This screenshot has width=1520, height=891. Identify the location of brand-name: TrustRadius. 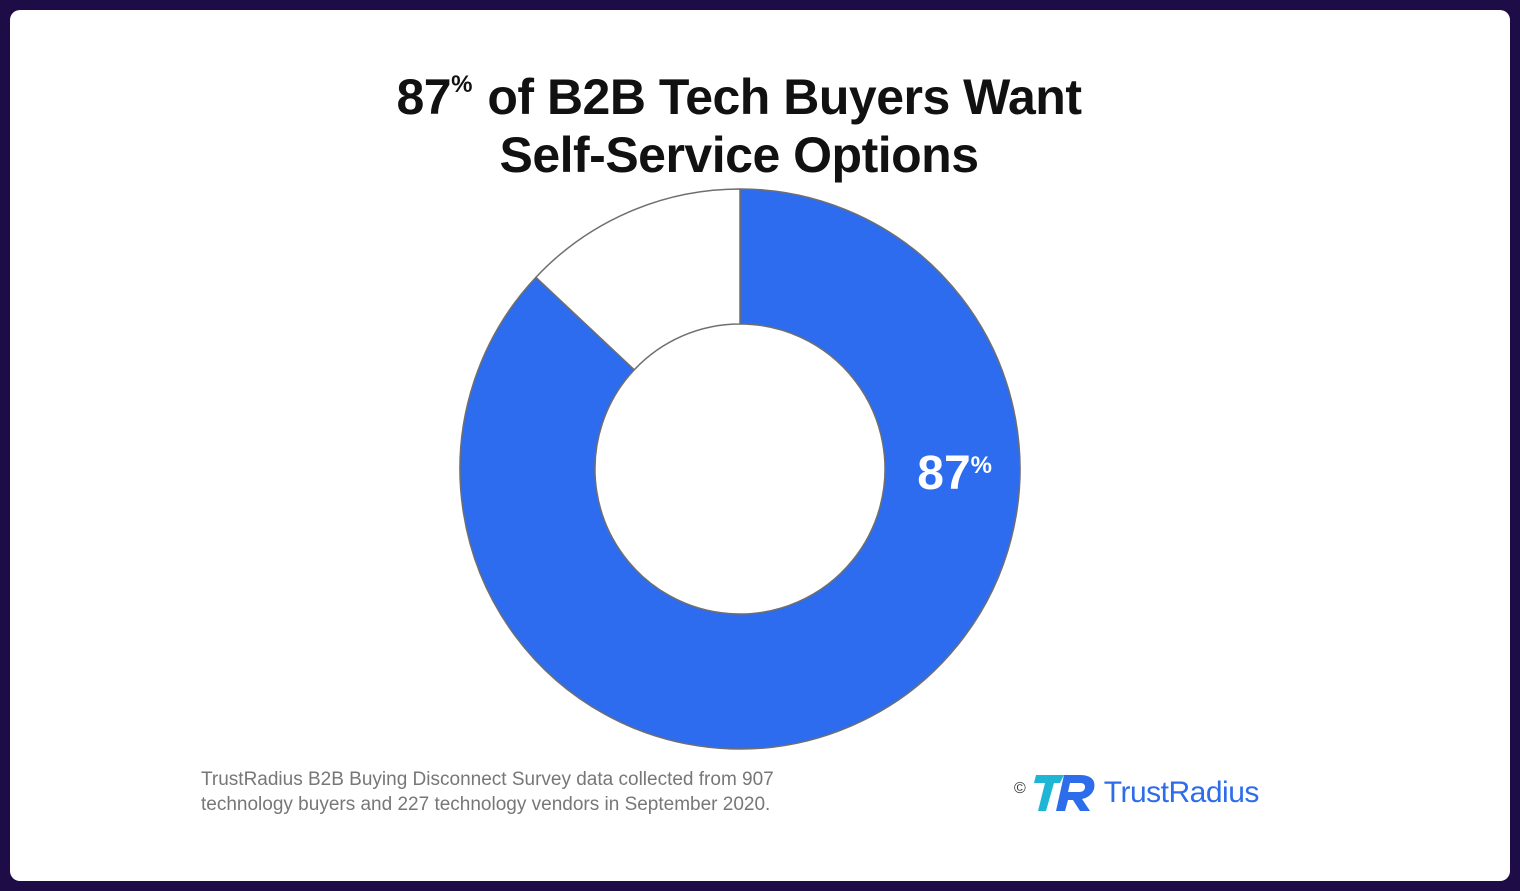
(1181, 792).